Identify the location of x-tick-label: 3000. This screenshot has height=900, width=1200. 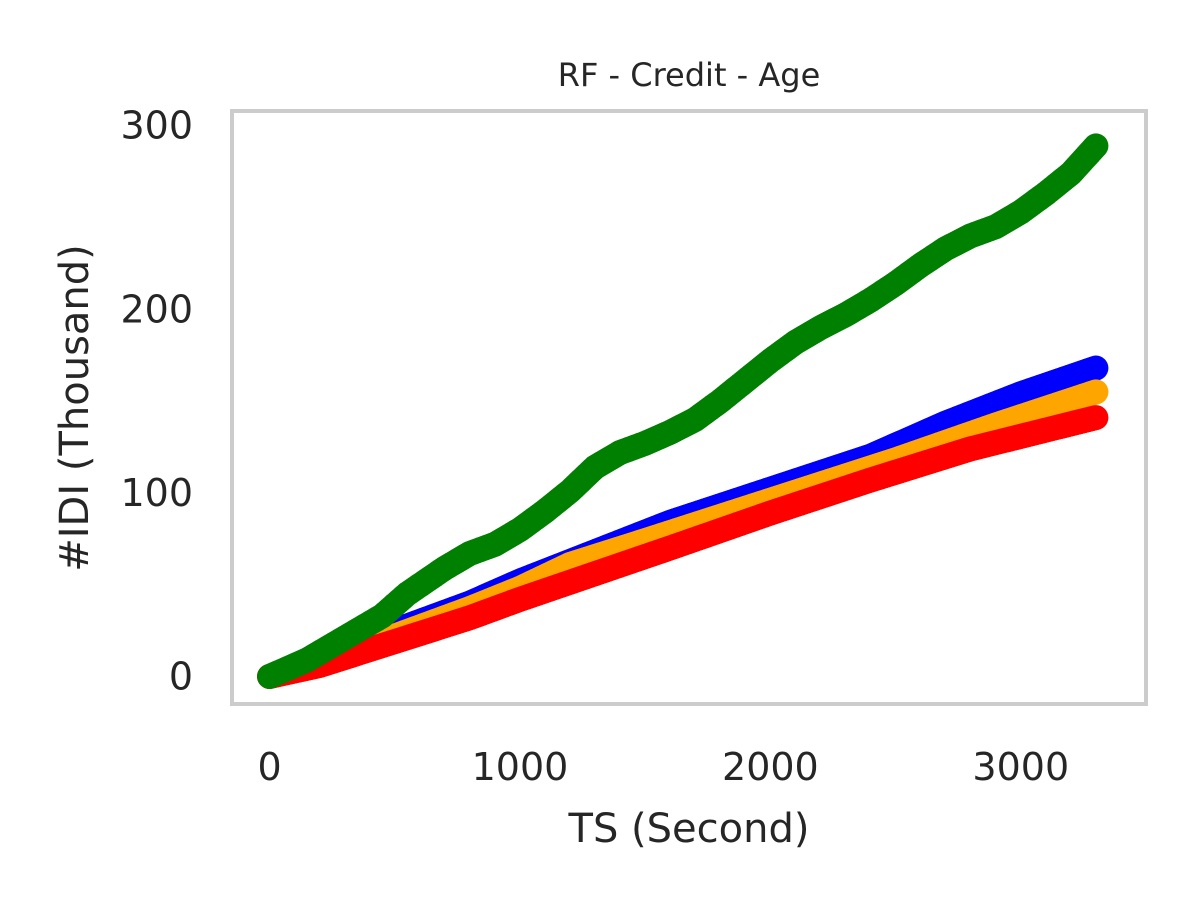
(1020, 767).